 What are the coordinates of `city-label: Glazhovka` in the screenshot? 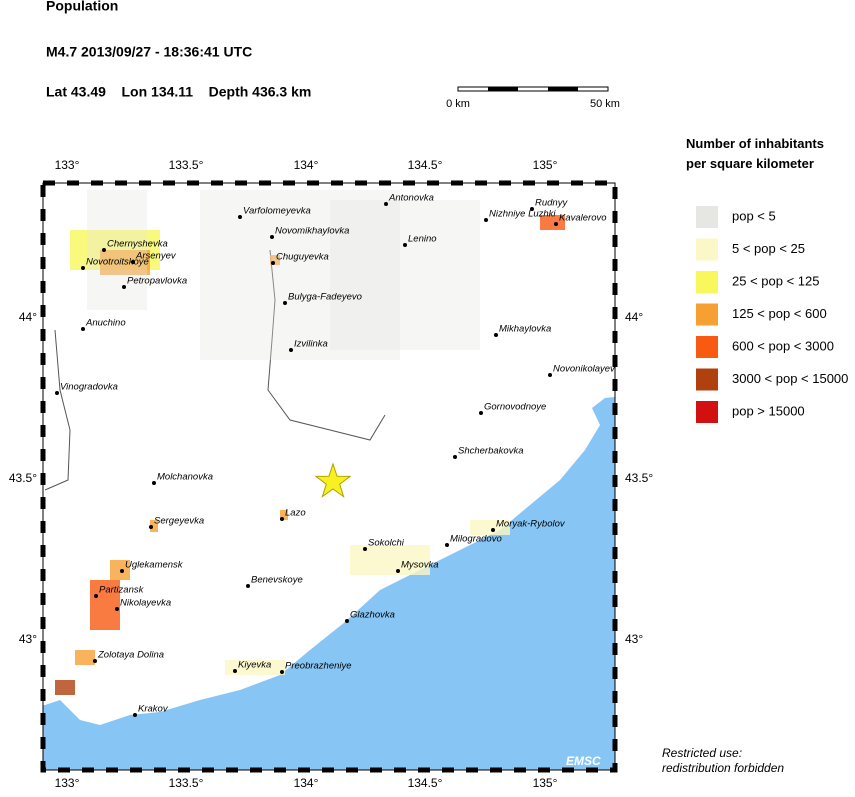 It's located at (372, 615).